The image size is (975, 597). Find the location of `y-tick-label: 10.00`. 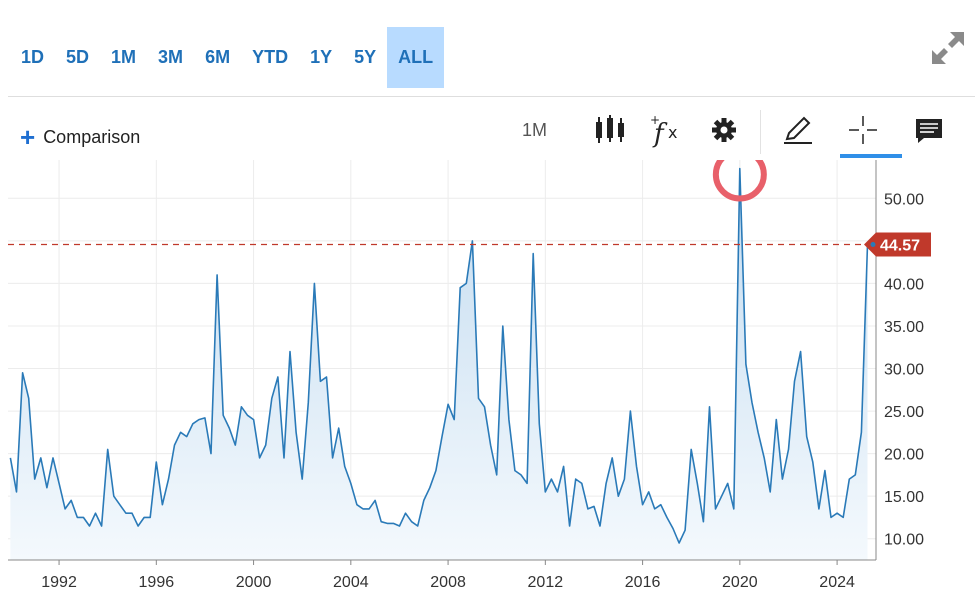

y-tick-label: 10.00 is located at coordinates (904, 540).